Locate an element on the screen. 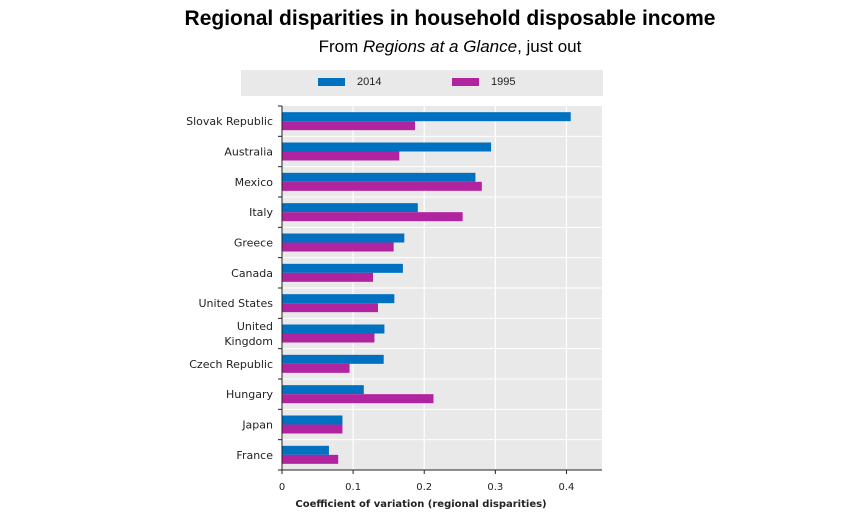  category-label: Kingdom is located at coordinates (248, 341).